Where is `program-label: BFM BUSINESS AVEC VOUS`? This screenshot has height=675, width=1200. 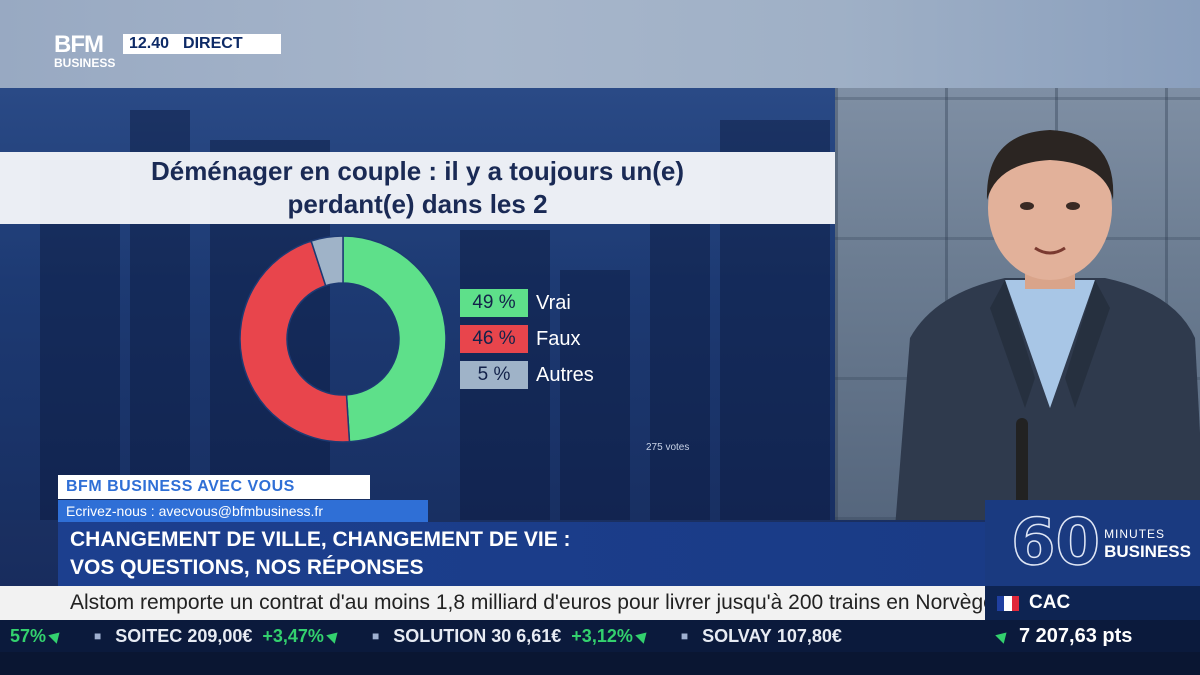
program-label: BFM BUSINESS AVEC VOUS is located at coordinates (214, 487).